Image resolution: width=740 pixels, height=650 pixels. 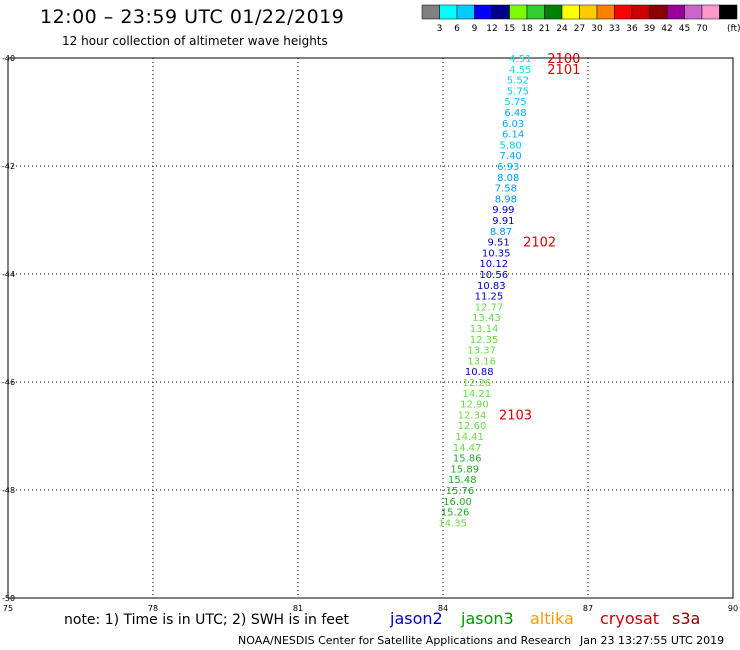 I want to click on time-marker: 2103, so click(x=515, y=415).